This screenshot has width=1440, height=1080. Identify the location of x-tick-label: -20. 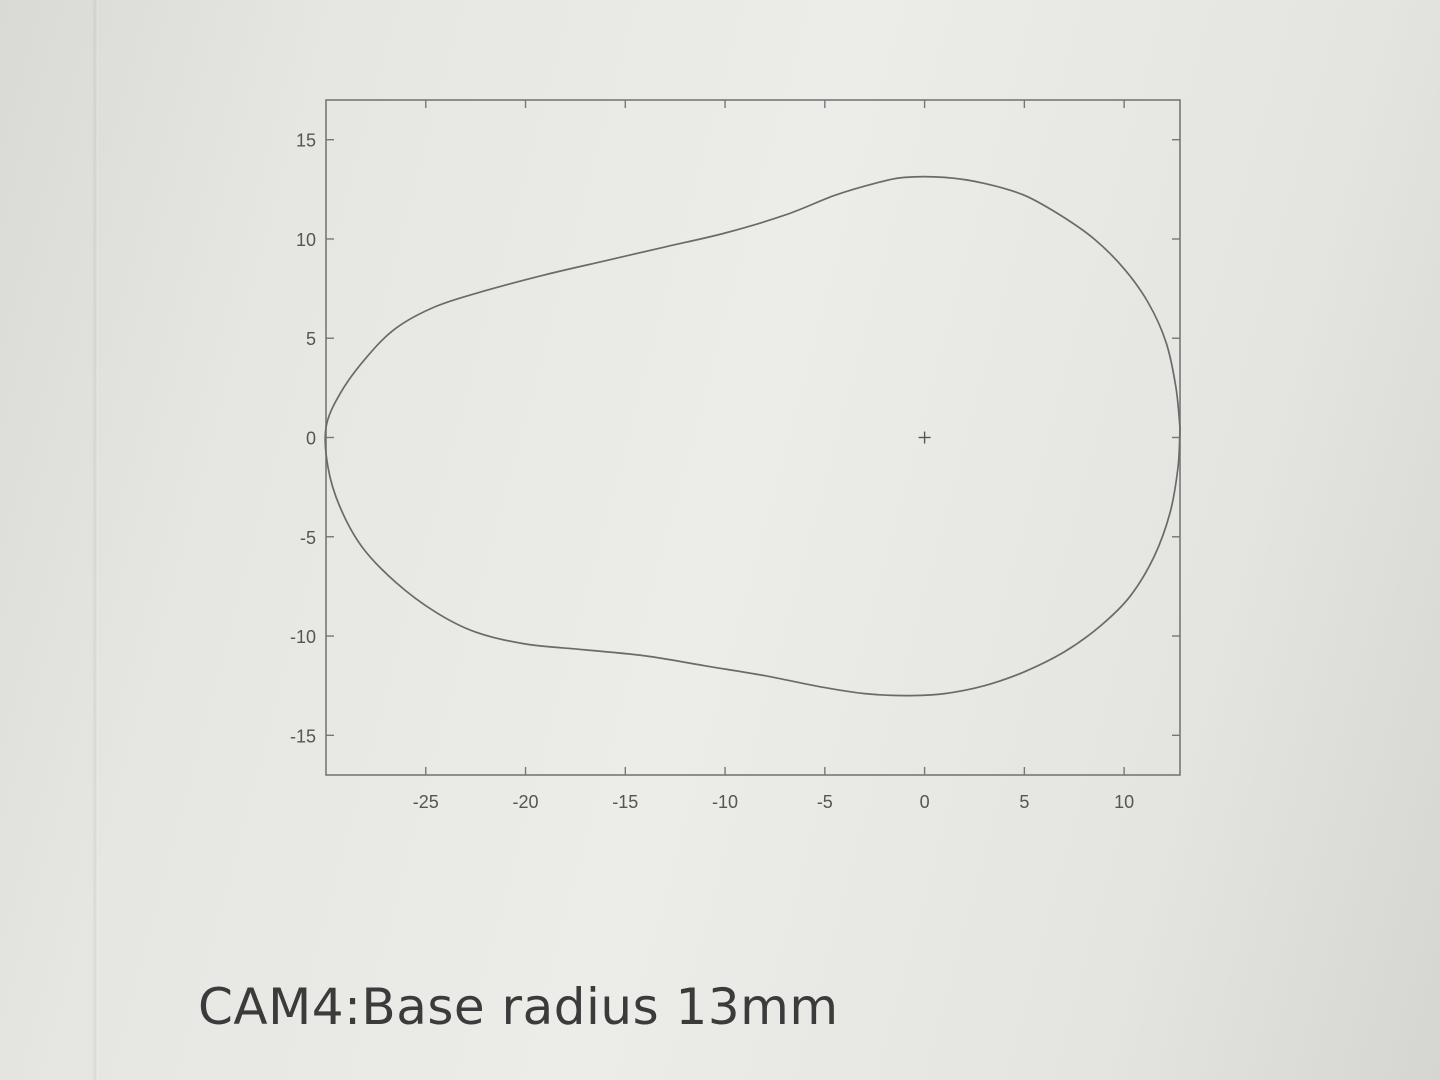
(526, 802).